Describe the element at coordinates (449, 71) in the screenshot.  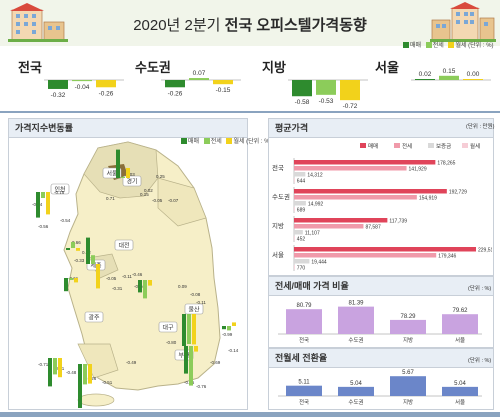
I see `summary-label-jeonse-3: 0.15` at that location.